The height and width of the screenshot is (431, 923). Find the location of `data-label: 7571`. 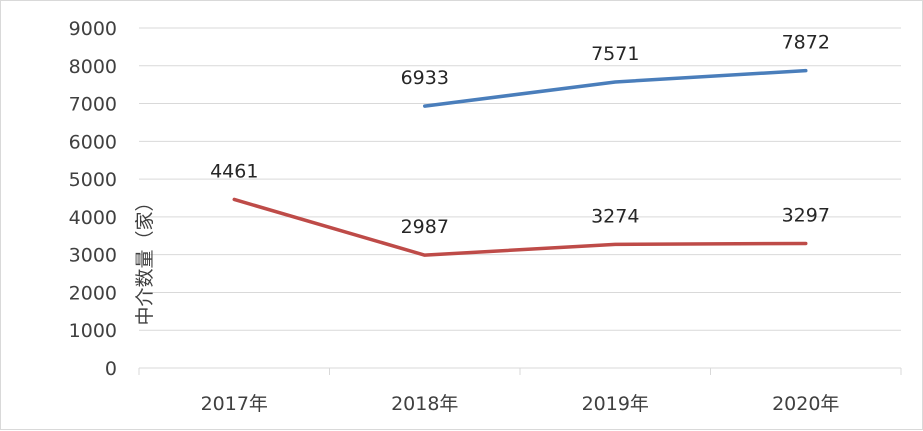

data-label: 7571 is located at coordinates (615, 54).